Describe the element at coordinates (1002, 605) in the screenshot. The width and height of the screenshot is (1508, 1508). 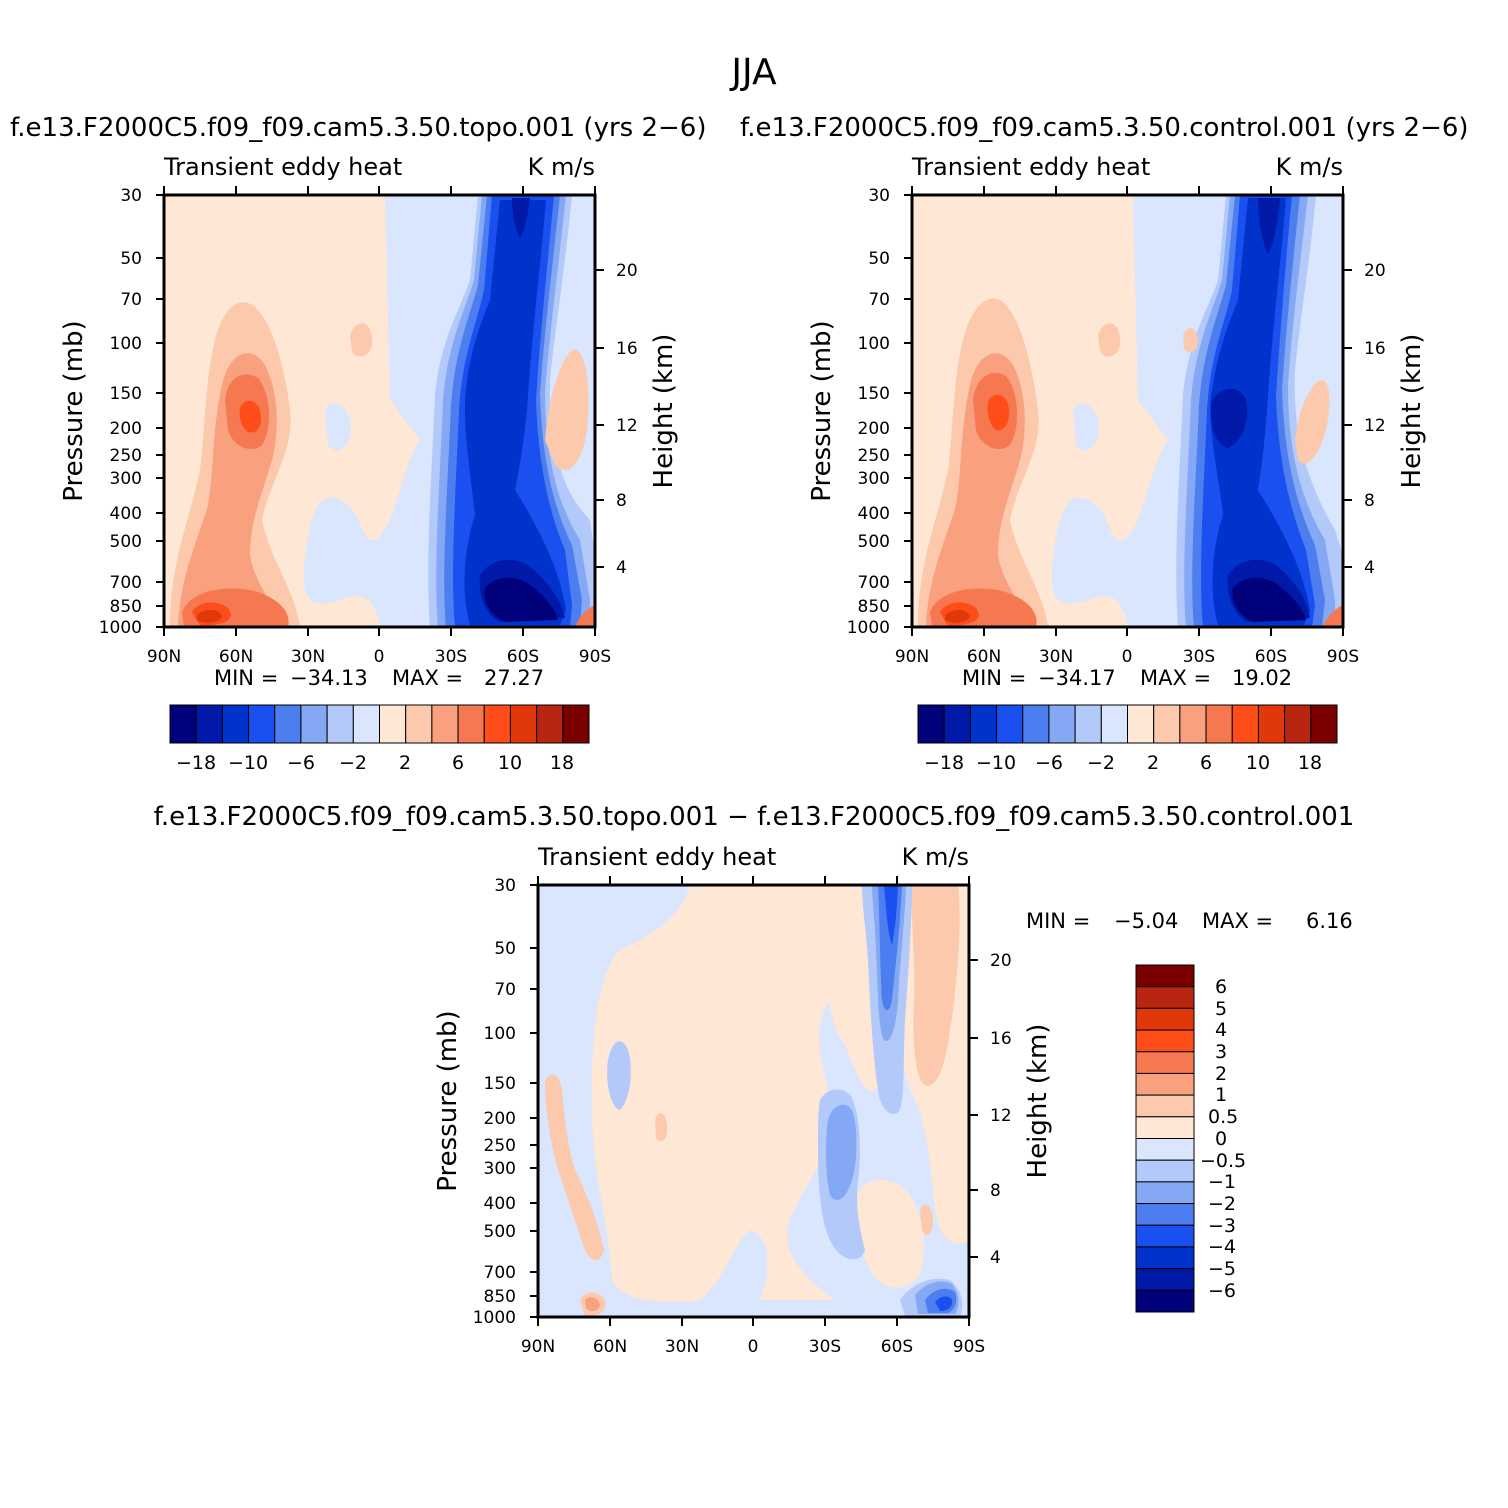
I see `plus-small-region` at that location.